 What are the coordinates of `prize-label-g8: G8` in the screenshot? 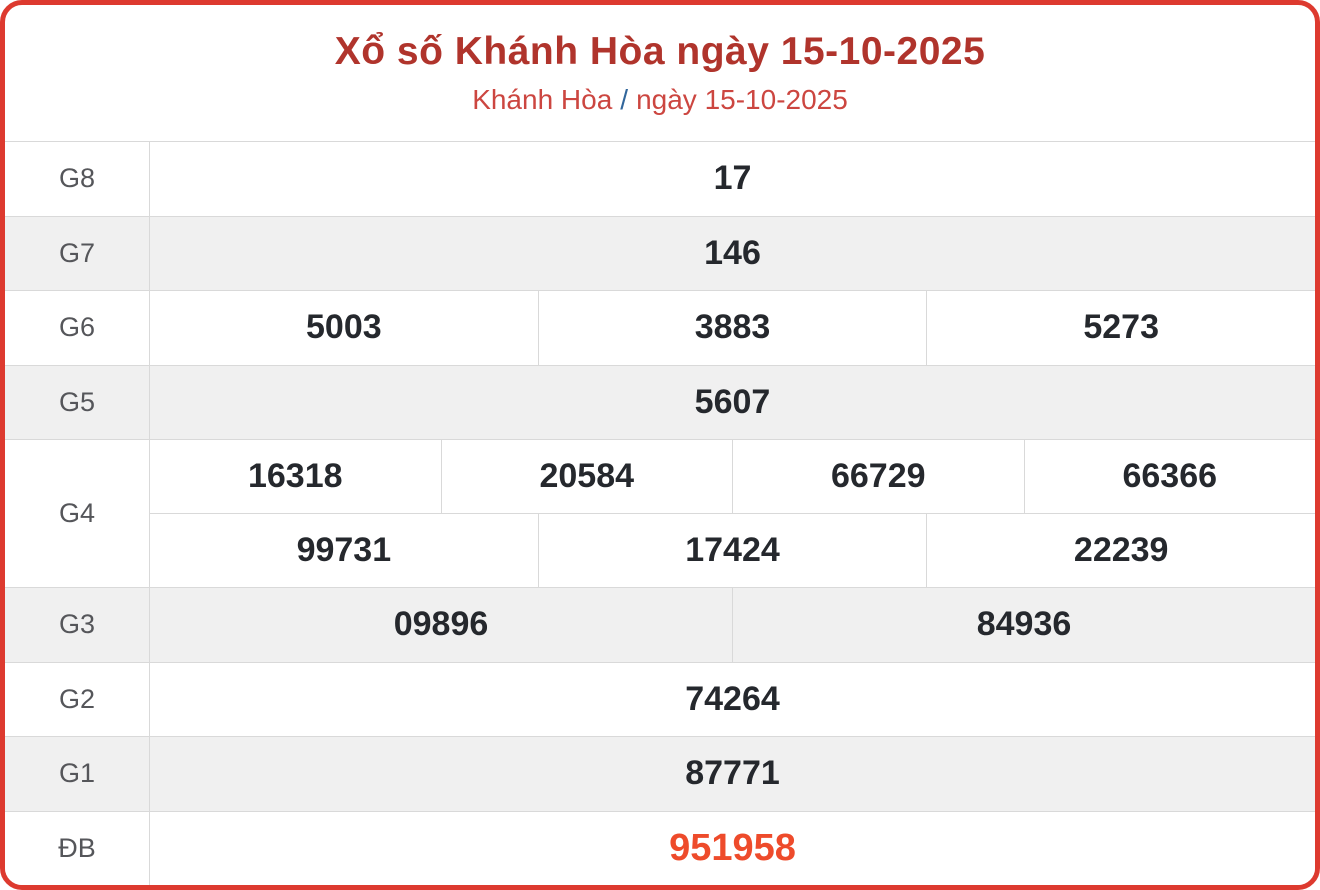 It's located at (77, 179).